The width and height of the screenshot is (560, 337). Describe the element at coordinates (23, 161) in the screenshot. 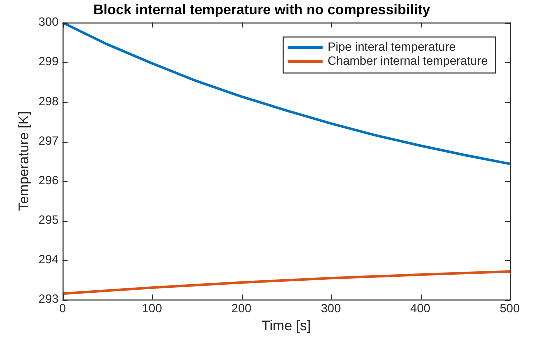

I see `y-axis-title: Temperature [K]` at that location.